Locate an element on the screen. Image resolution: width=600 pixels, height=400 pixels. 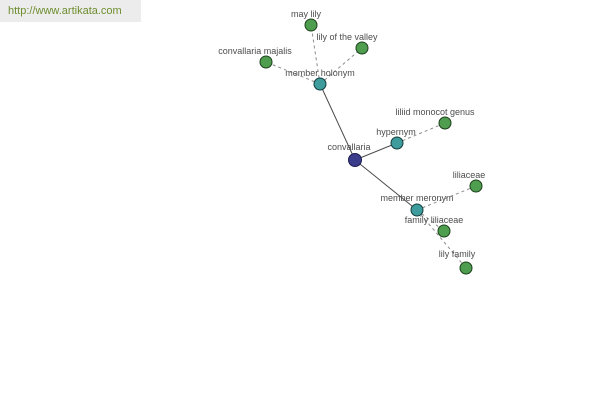
word-node-member-holonym is located at coordinates (320, 84).